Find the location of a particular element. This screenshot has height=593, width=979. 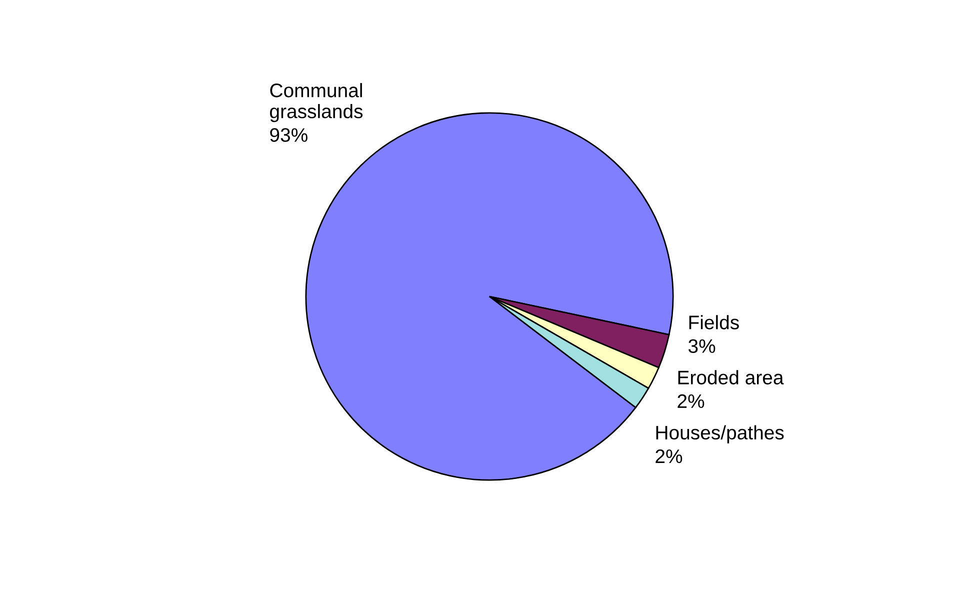

slice-label: Communal grasslands is located at coordinates (316, 102).